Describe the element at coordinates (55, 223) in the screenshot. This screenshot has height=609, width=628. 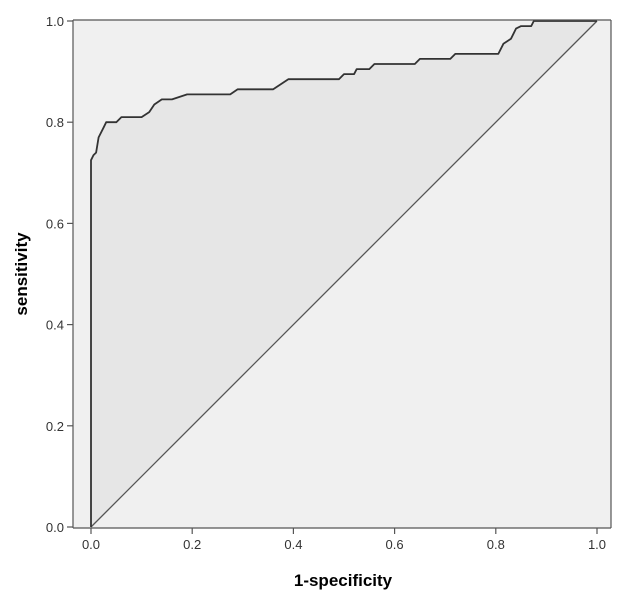
I see `y-tick-label: 0.6` at that location.